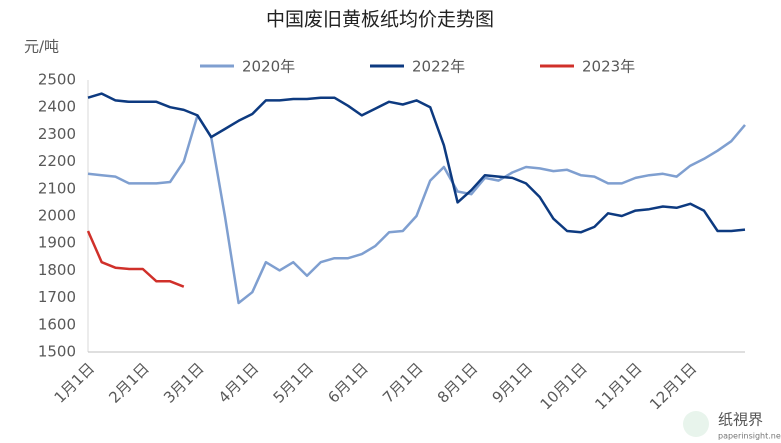 Image resolution: width=781 pixels, height=443 pixels. What do you see at coordinates (57, 80) in the screenshot?
I see `y-tick-label: 2500` at bounding box center [57, 80].